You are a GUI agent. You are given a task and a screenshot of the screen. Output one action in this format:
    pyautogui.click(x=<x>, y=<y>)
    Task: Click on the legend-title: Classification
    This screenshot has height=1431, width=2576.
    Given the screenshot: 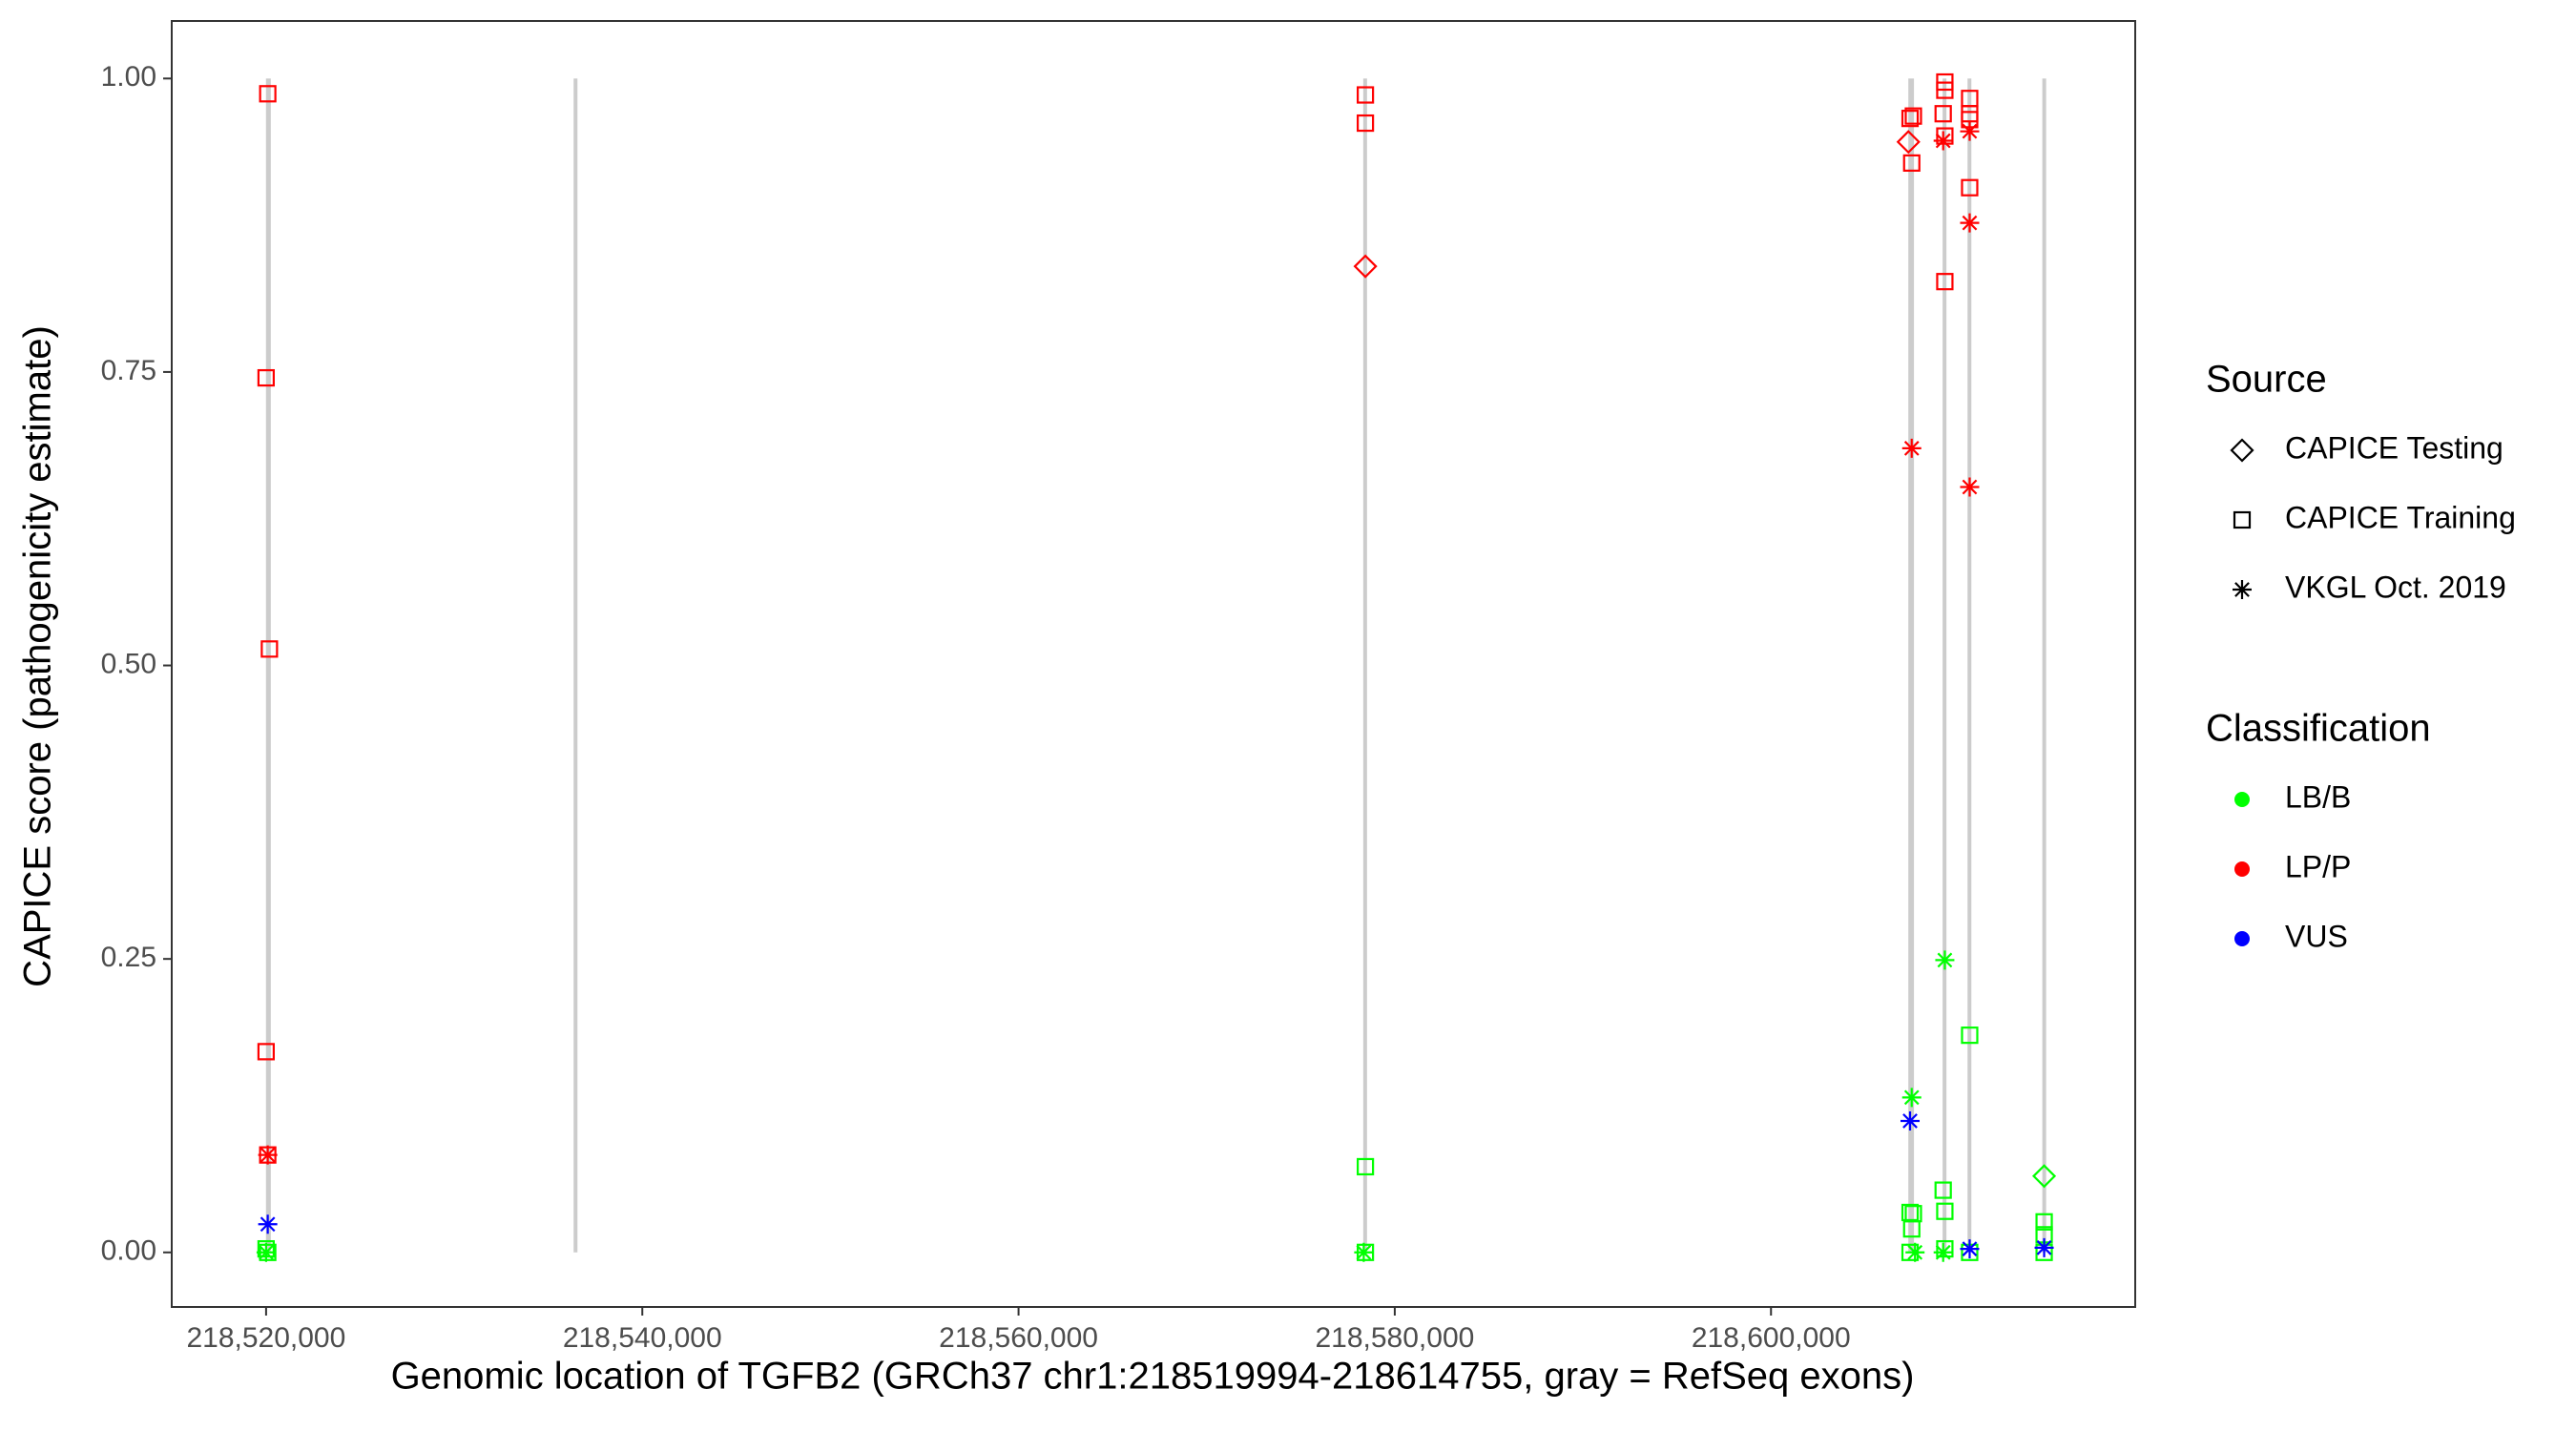 What is the action you would take?
    pyautogui.click(x=2318, y=729)
    